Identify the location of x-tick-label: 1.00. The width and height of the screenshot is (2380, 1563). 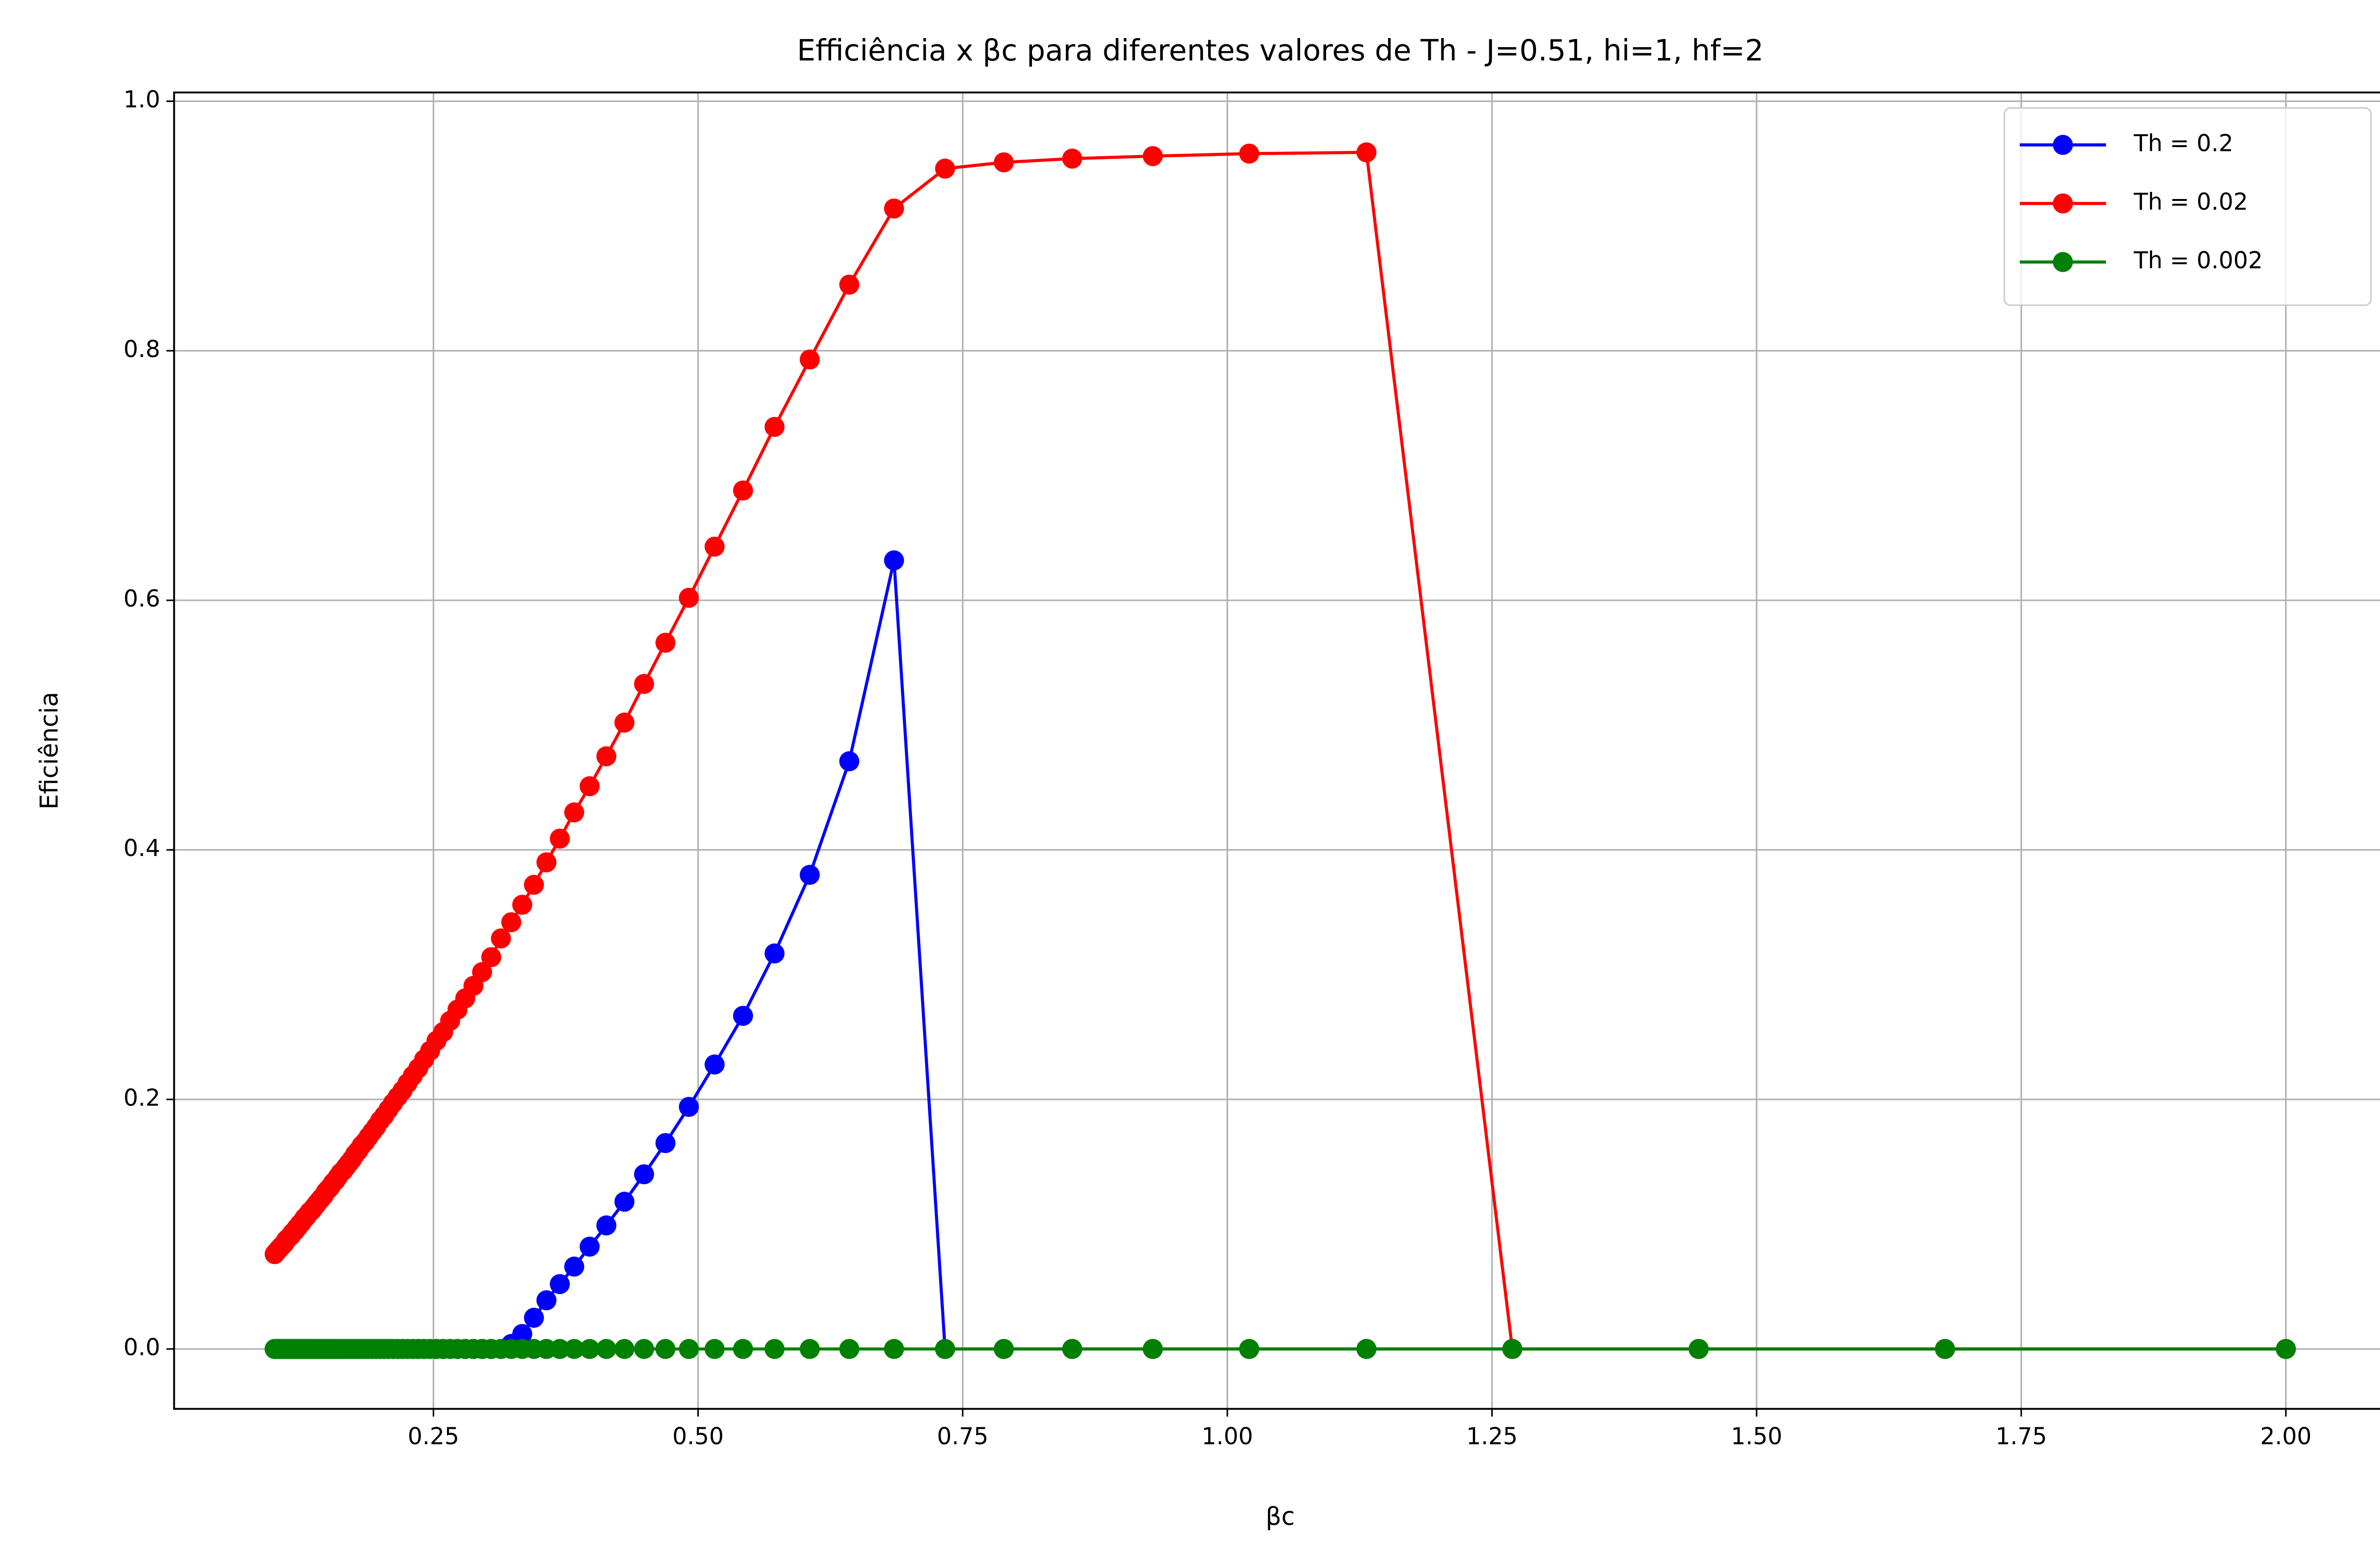
(1227, 1437).